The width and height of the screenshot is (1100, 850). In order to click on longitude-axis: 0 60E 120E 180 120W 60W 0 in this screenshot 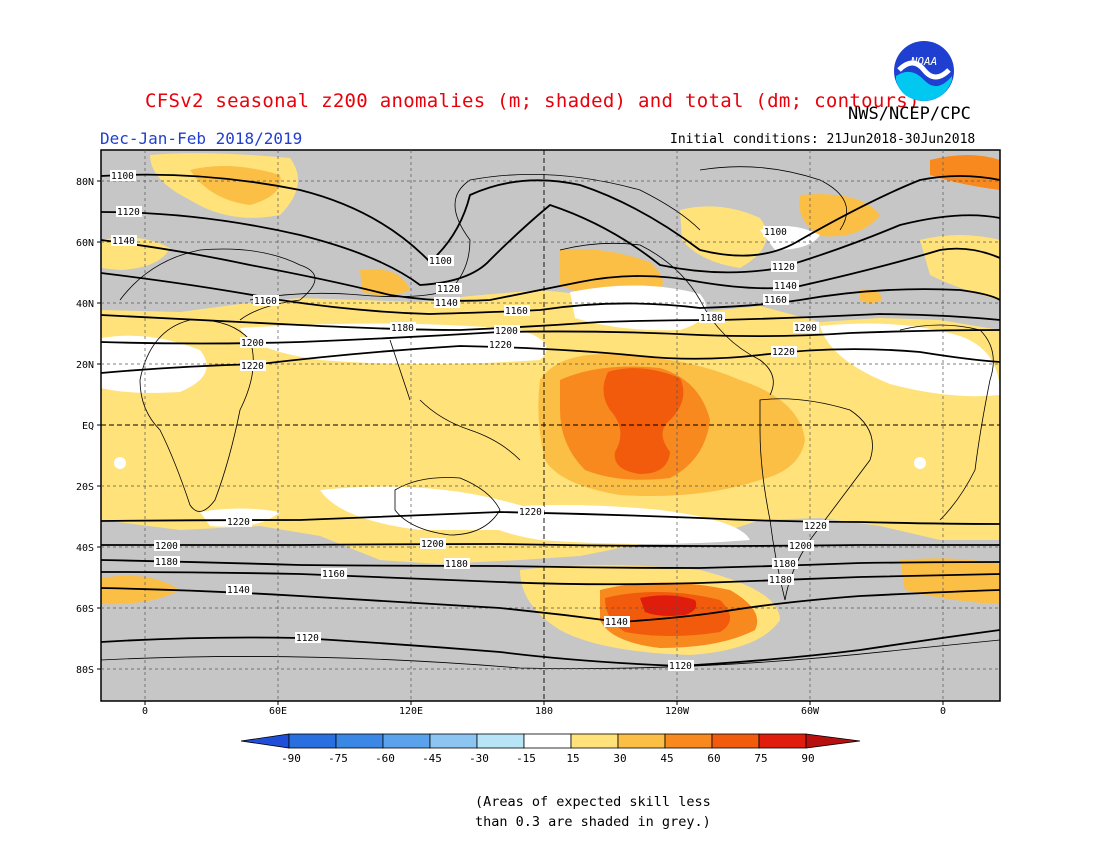, I will do `click(544, 711)`.